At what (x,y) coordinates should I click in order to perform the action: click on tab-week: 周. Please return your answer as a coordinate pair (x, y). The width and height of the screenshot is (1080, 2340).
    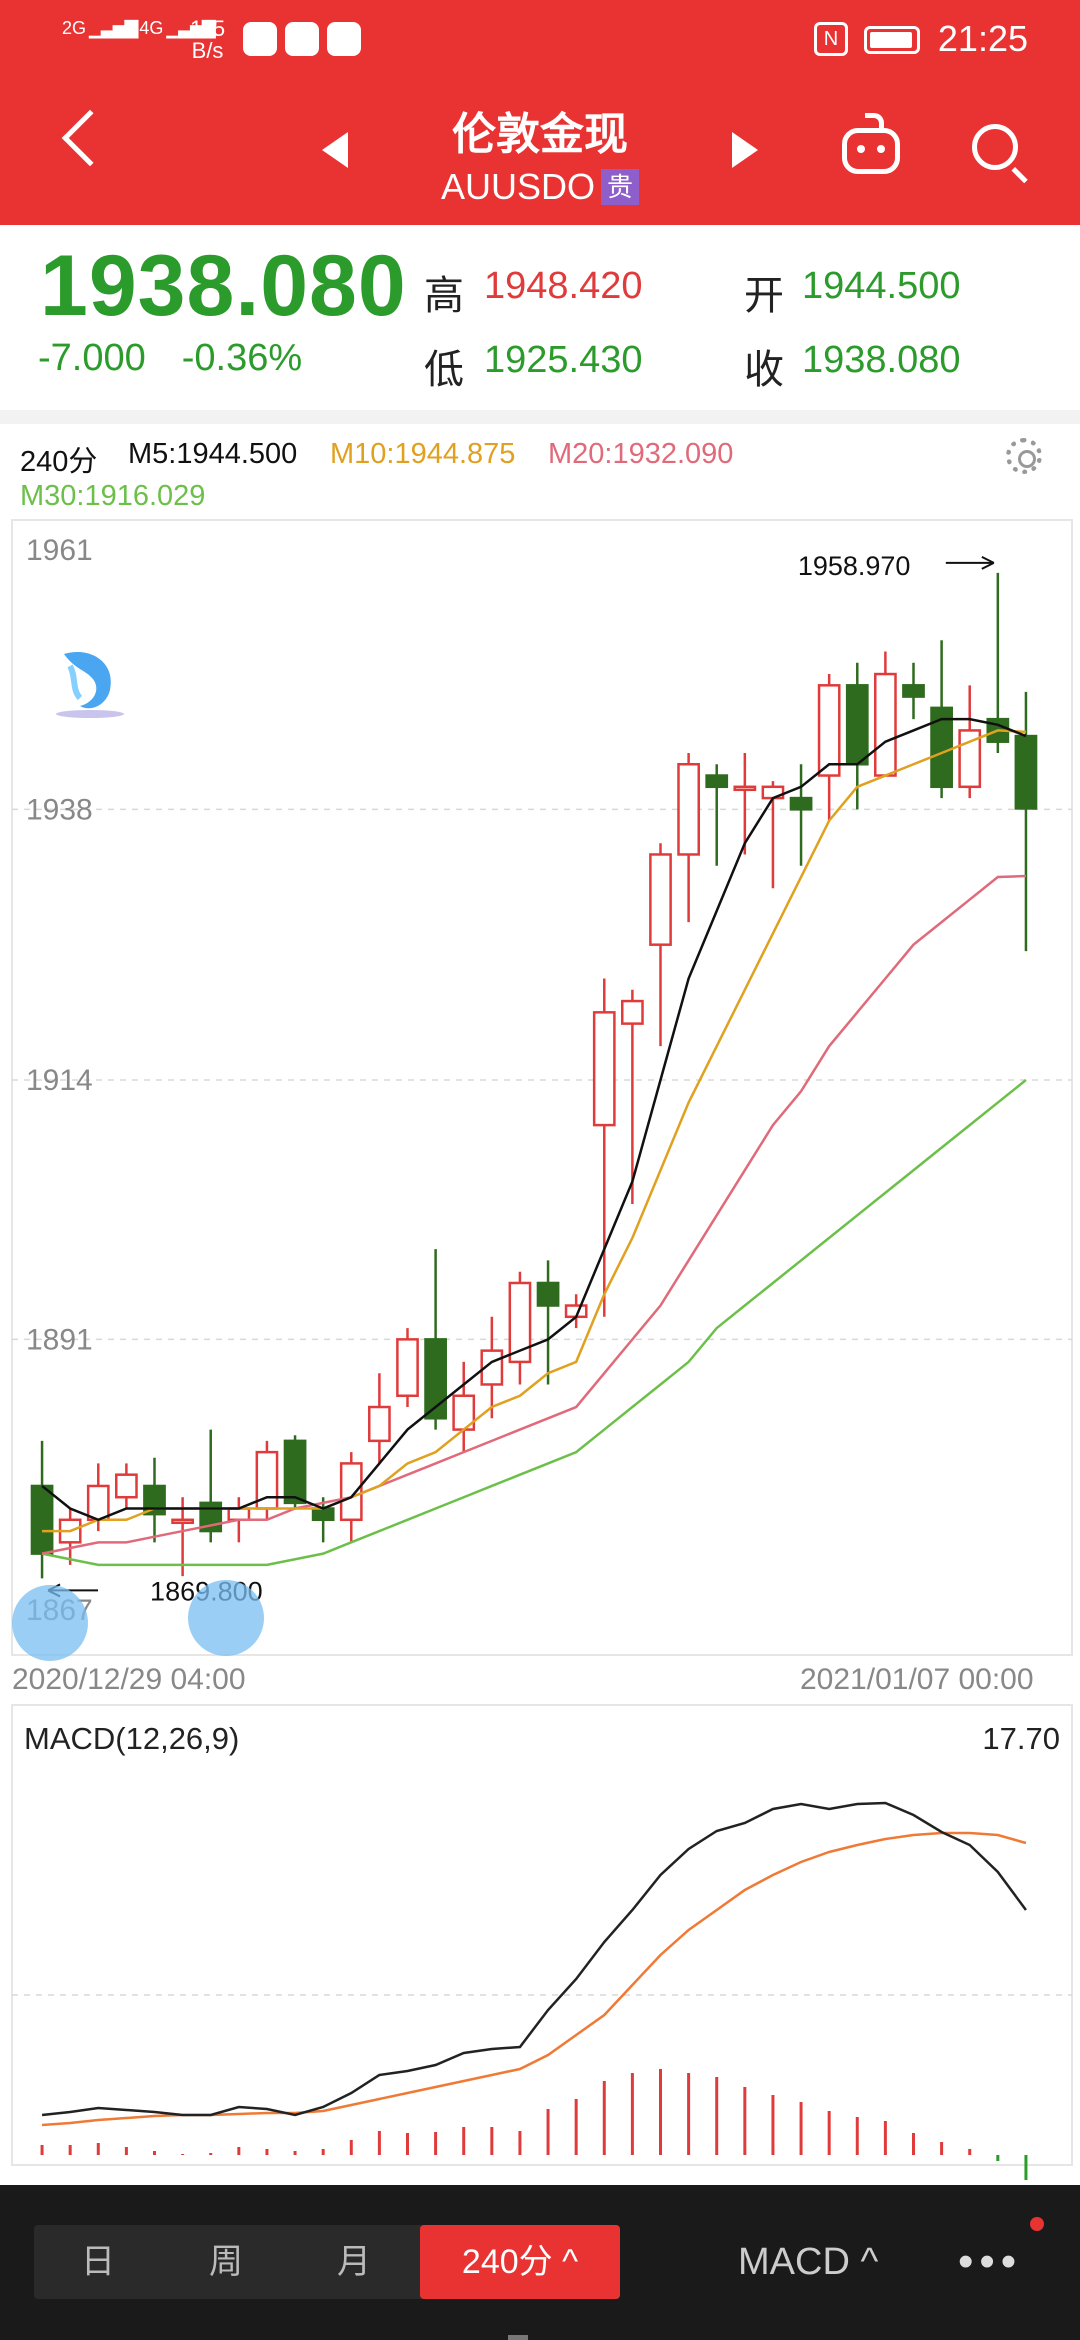
    Looking at the image, I should click on (226, 2262).